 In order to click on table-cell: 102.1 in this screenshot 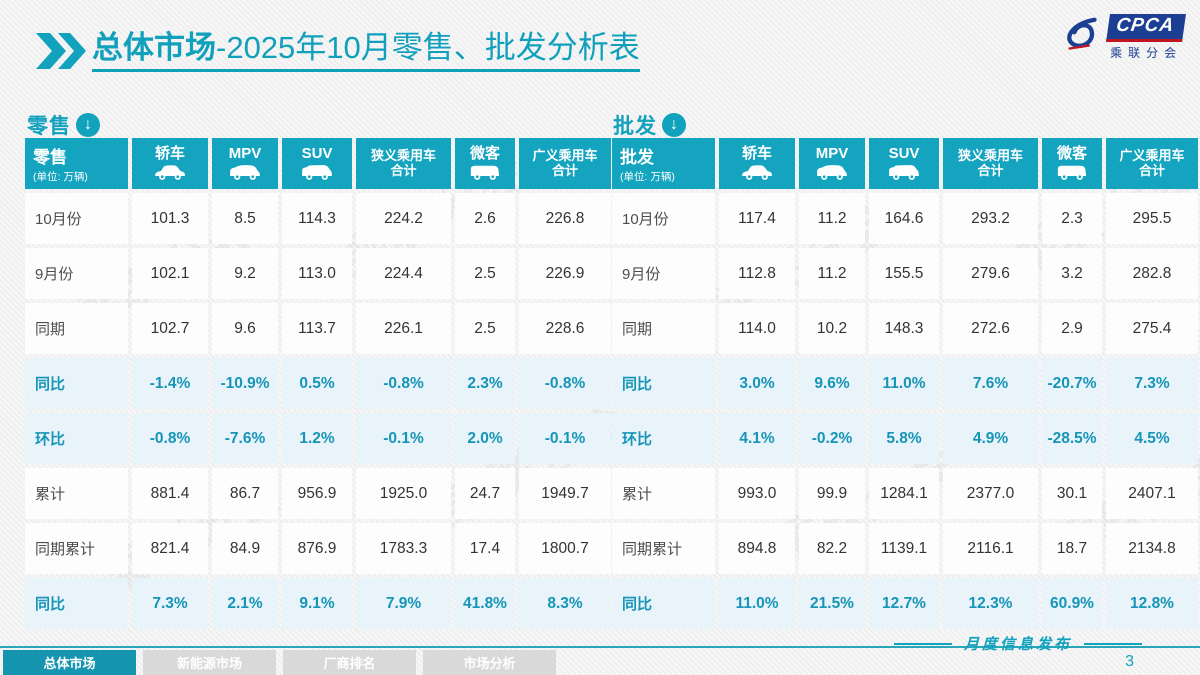, I will do `click(170, 273)`.